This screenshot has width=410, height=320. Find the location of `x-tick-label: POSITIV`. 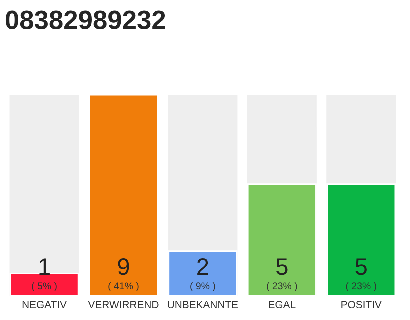

x-tick-label: POSITIV is located at coordinates (362, 305).